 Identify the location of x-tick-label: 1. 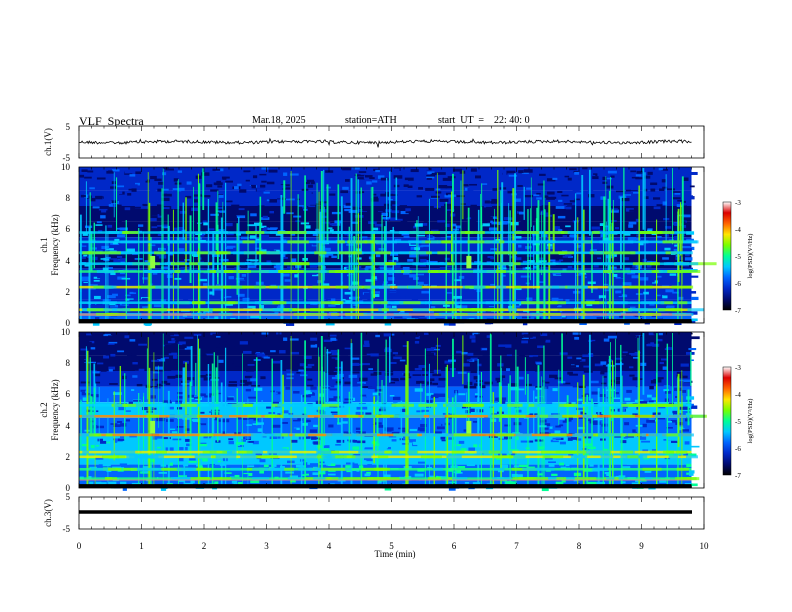
(141, 546).